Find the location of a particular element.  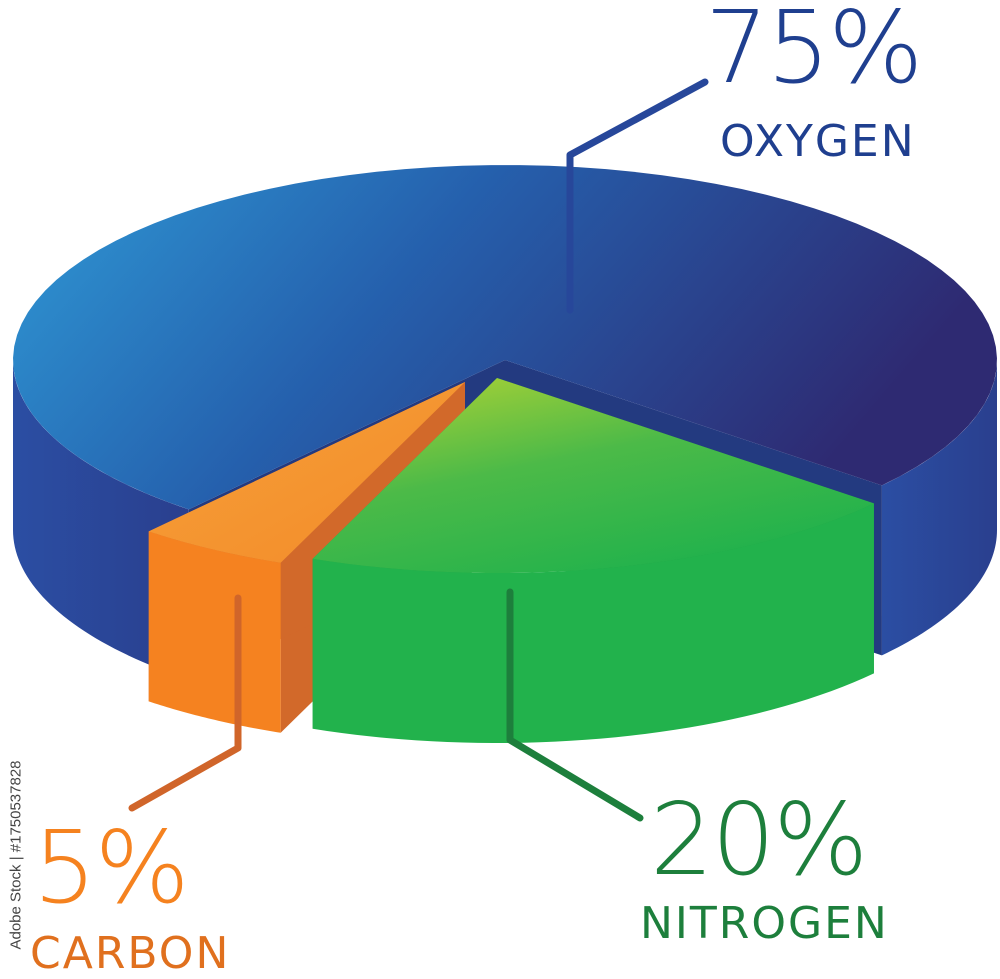

oxygen-value-label: 75% is located at coordinates (814, 53).